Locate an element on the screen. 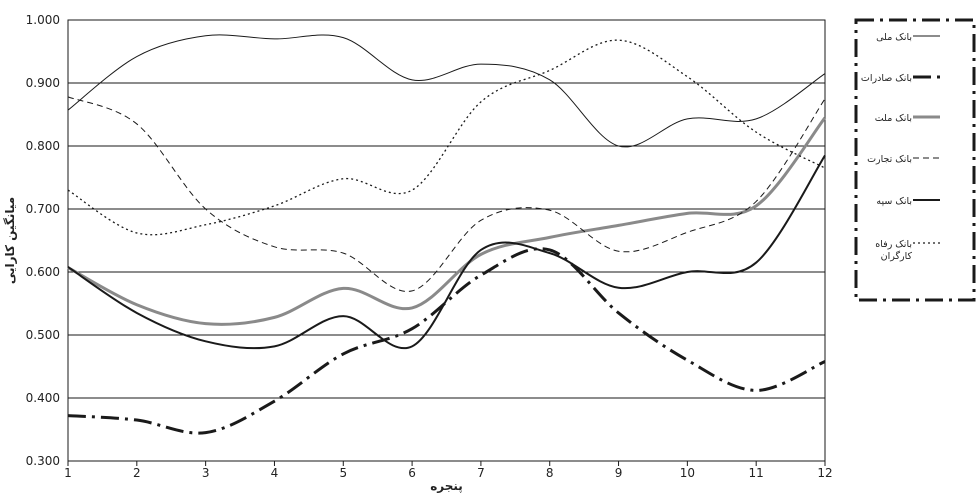 The width and height of the screenshot is (977, 497). x-tick-label: 5 is located at coordinates (343, 473).